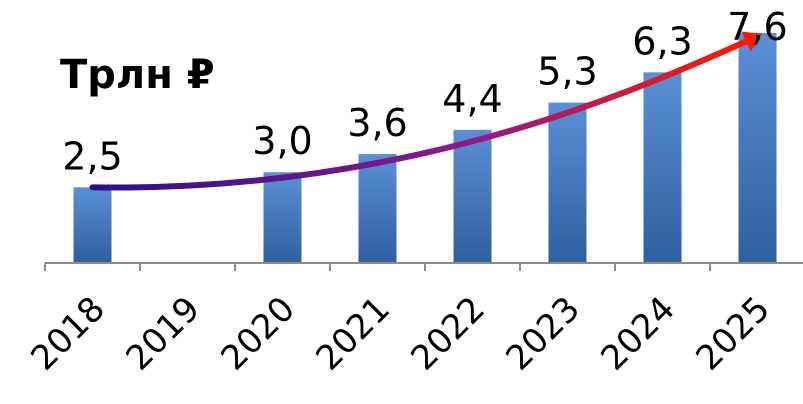 The height and width of the screenshot is (404, 803). Describe the element at coordinates (567, 183) in the screenshot. I see `bar-2023` at that location.